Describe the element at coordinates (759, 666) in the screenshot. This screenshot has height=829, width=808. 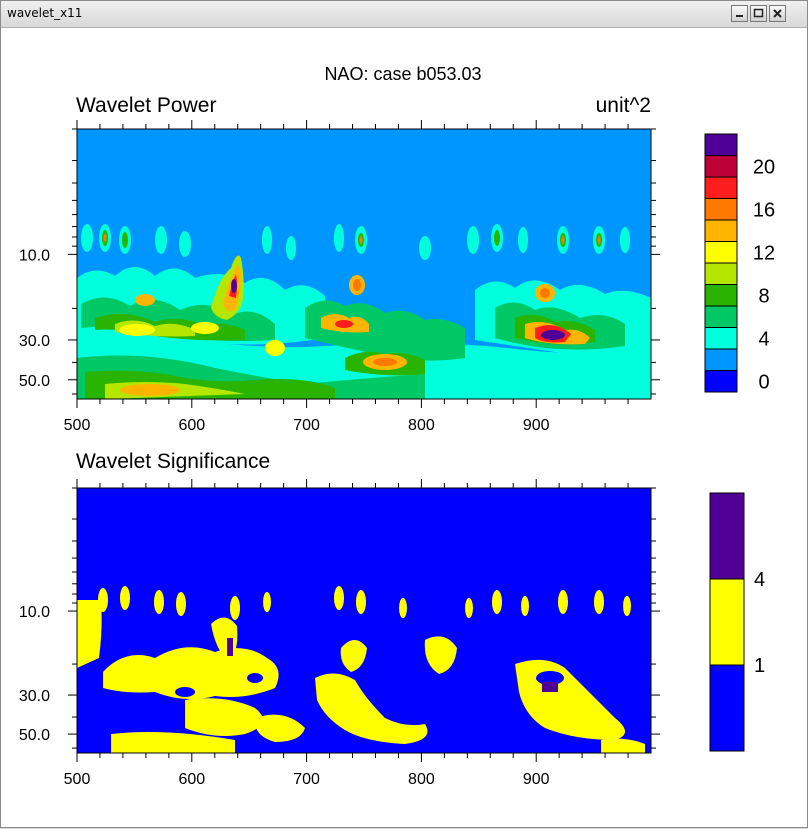
I see `colorbar-label: 1` at that location.